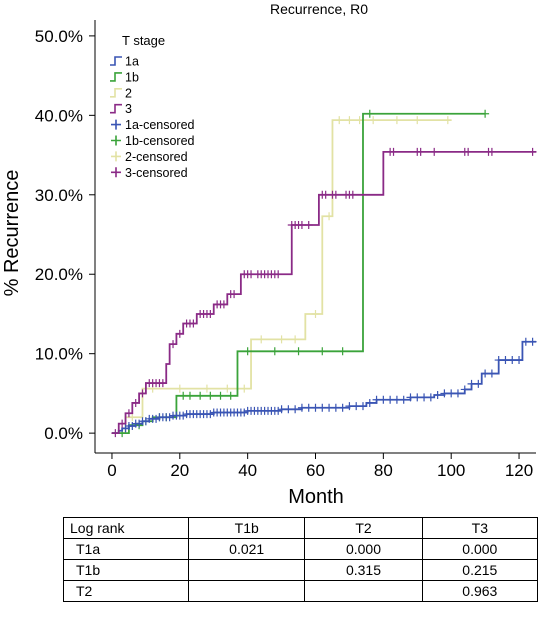  What do you see at coordinates (479, 591) in the screenshot?
I see `table-cell: 0.963` at bounding box center [479, 591].